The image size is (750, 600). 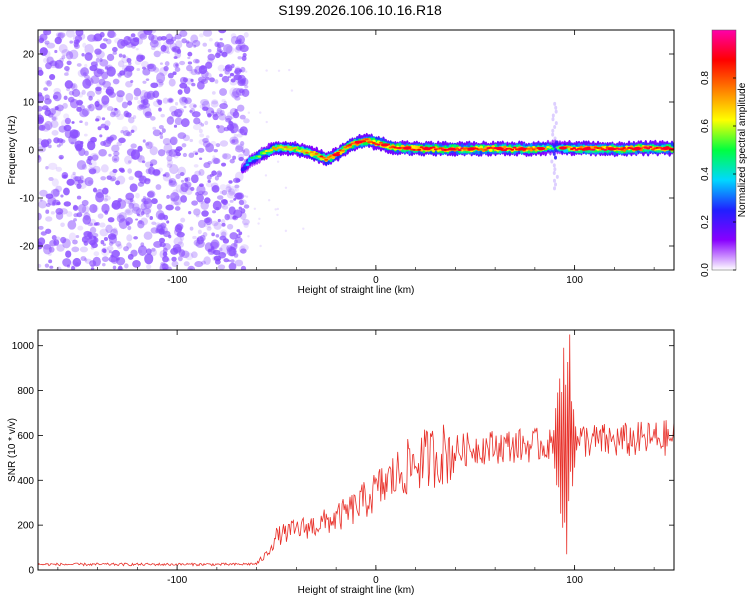 What do you see at coordinates (705, 126) in the screenshot?
I see `colorbar-tick-label: 0.6` at bounding box center [705, 126].